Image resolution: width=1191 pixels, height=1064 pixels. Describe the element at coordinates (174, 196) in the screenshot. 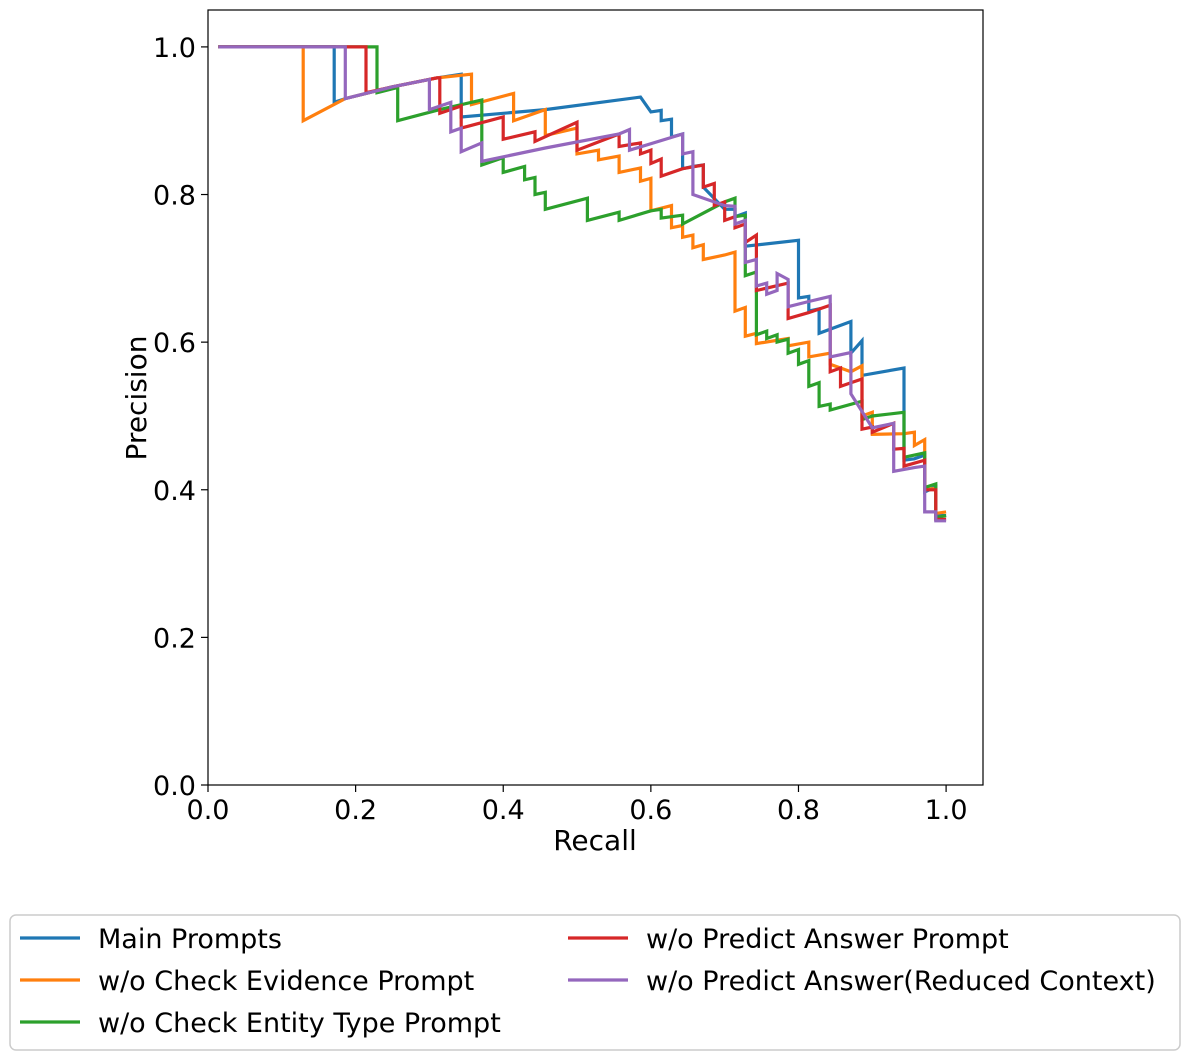

I see `y-tick-label: 0.8` at that location.